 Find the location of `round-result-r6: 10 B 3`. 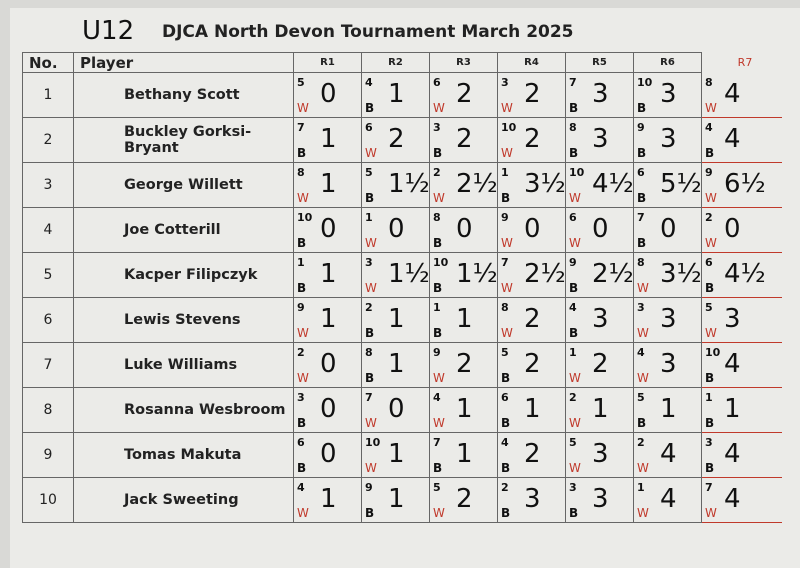

round-result-r6: 10 B 3 is located at coordinates (667, 95).